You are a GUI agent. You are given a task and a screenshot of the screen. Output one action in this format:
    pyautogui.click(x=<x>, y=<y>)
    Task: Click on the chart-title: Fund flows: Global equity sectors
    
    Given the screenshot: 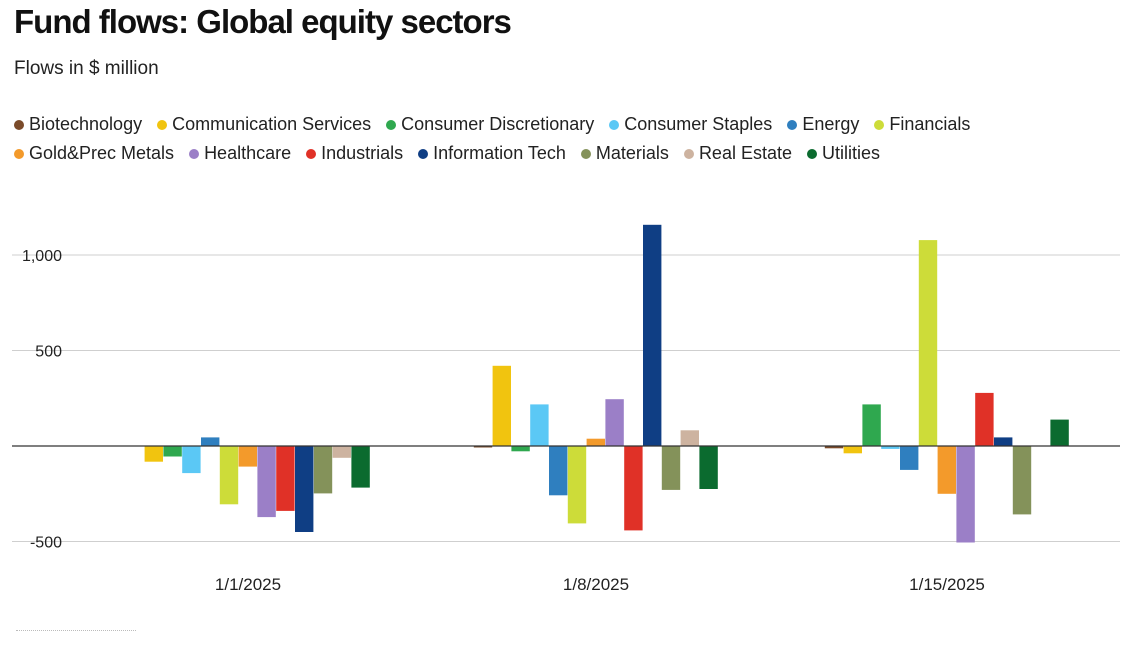 What is the action you would take?
    pyautogui.click(x=263, y=21)
    